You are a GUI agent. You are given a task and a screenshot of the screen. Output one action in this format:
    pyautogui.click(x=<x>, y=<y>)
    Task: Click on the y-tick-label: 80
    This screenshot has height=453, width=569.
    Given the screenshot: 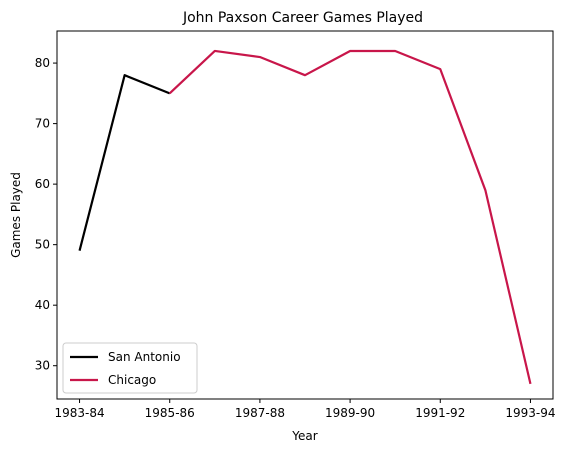 What is the action you would take?
    pyautogui.click(x=42, y=63)
    